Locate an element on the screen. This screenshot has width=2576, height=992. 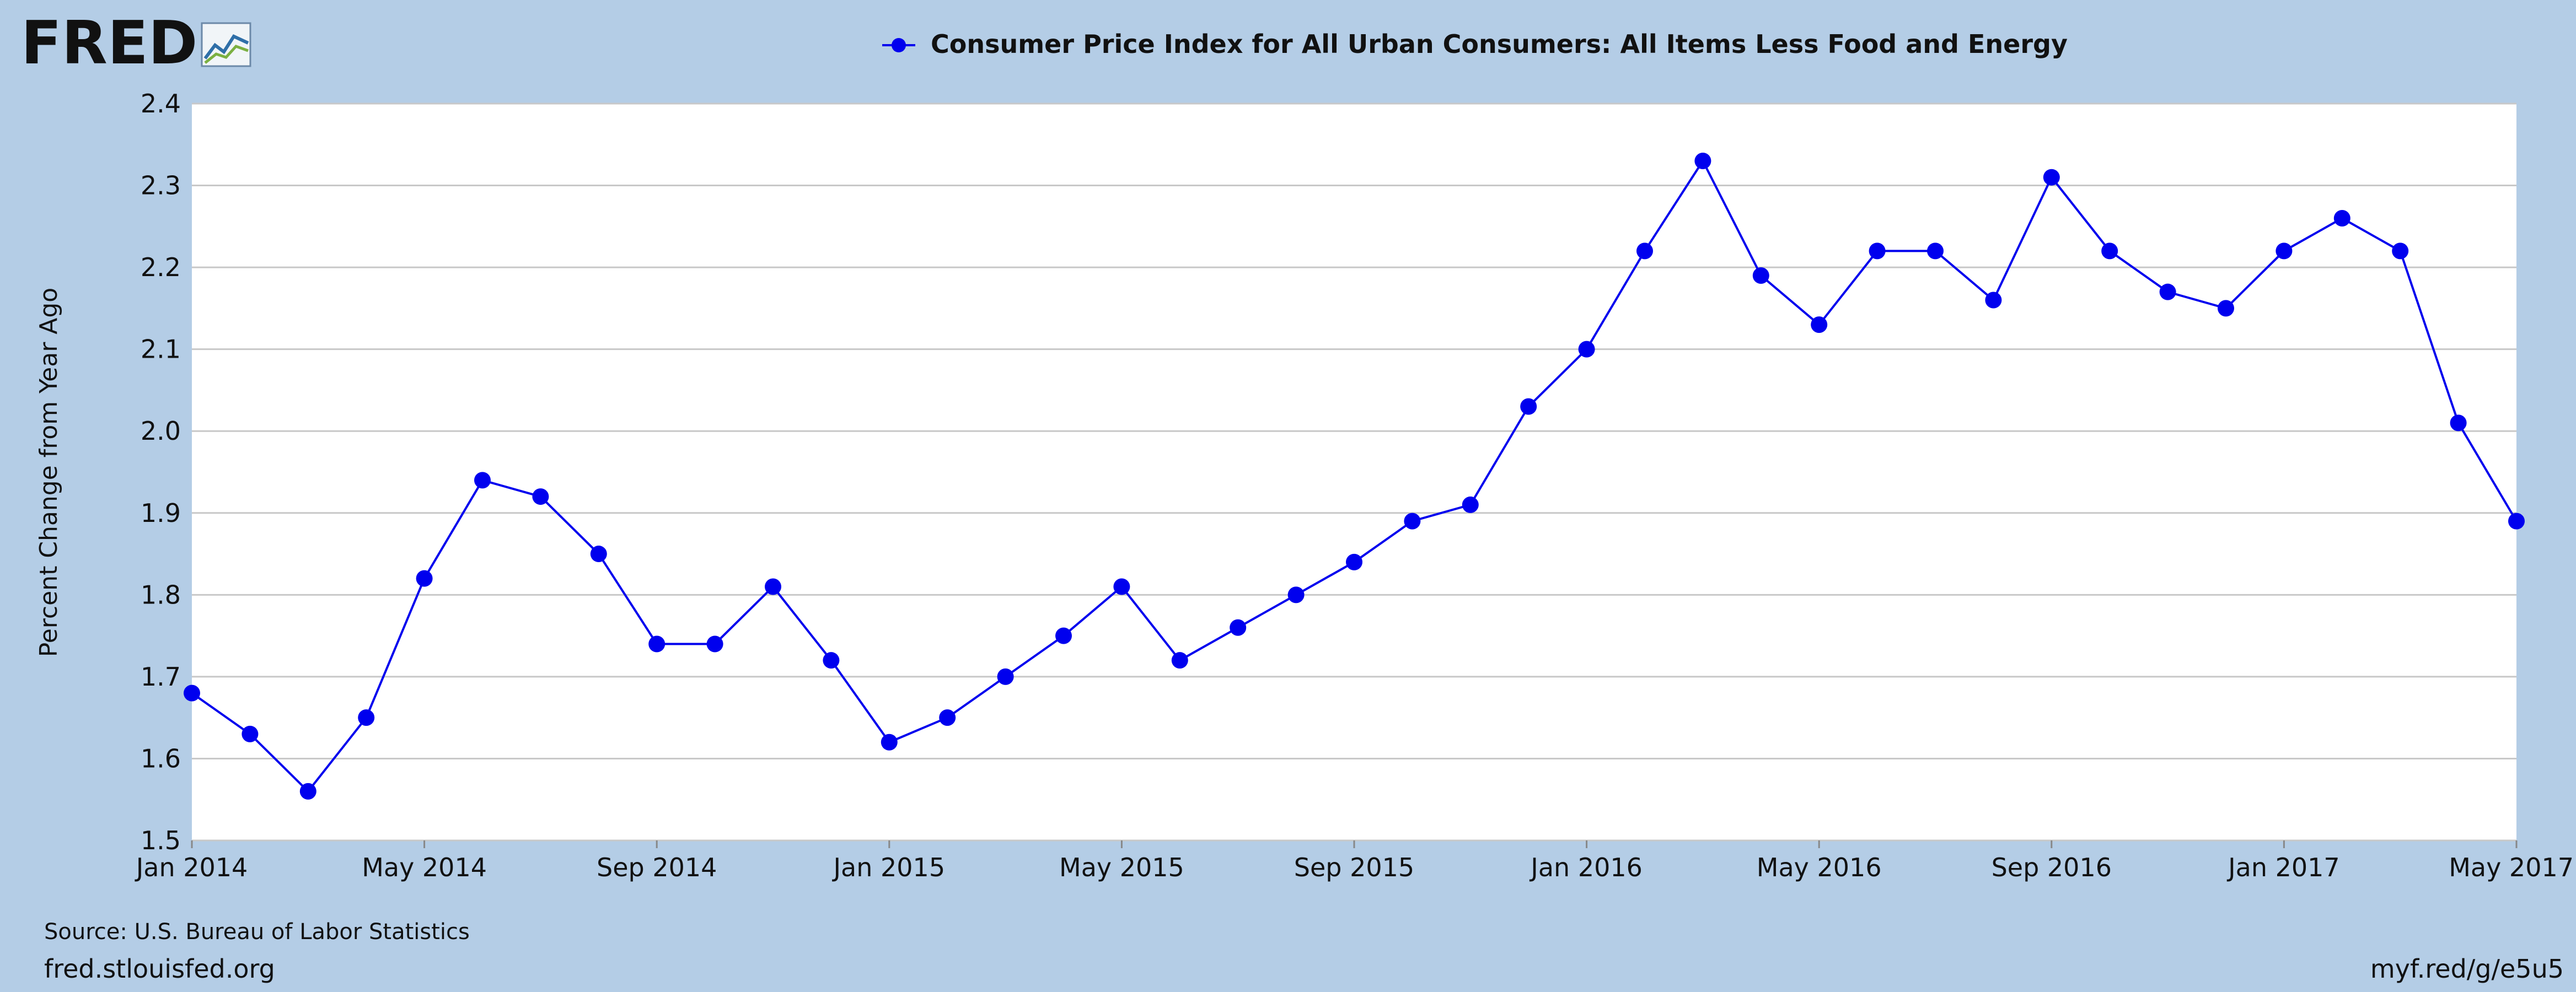
source-note: Source: U.S. Bureau of Labor Statistics is located at coordinates (257, 932).